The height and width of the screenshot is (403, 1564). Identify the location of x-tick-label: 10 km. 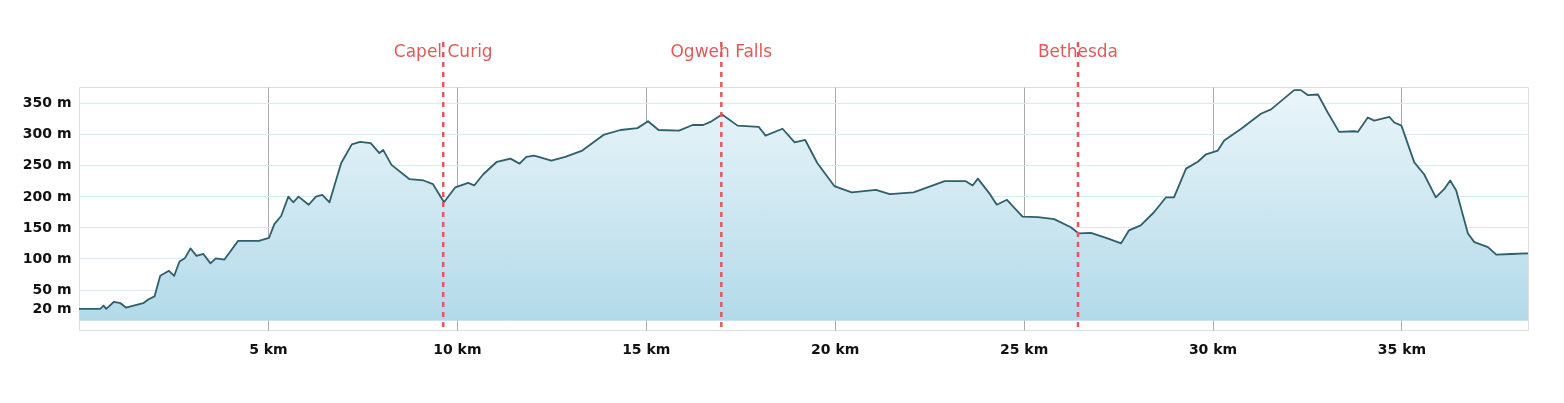
(457, 348).